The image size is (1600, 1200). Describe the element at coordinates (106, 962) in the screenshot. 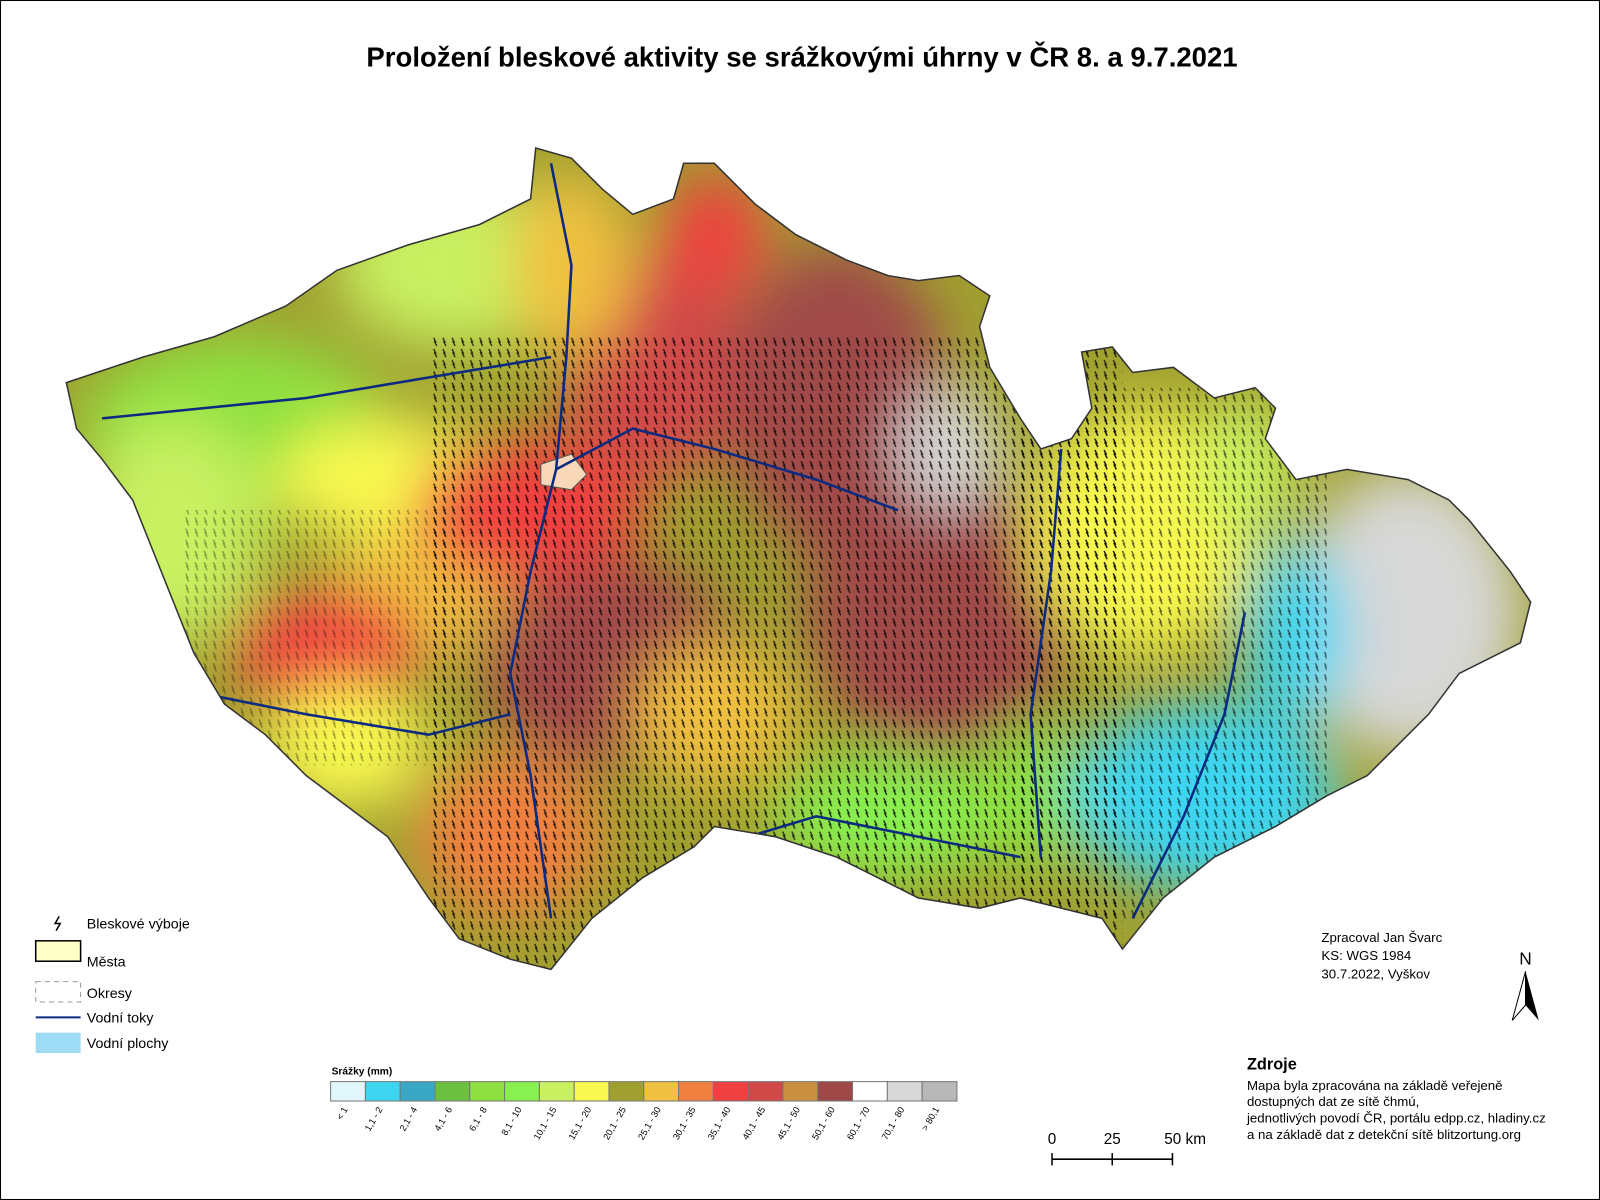

I see `legend-label: Města` at that location.